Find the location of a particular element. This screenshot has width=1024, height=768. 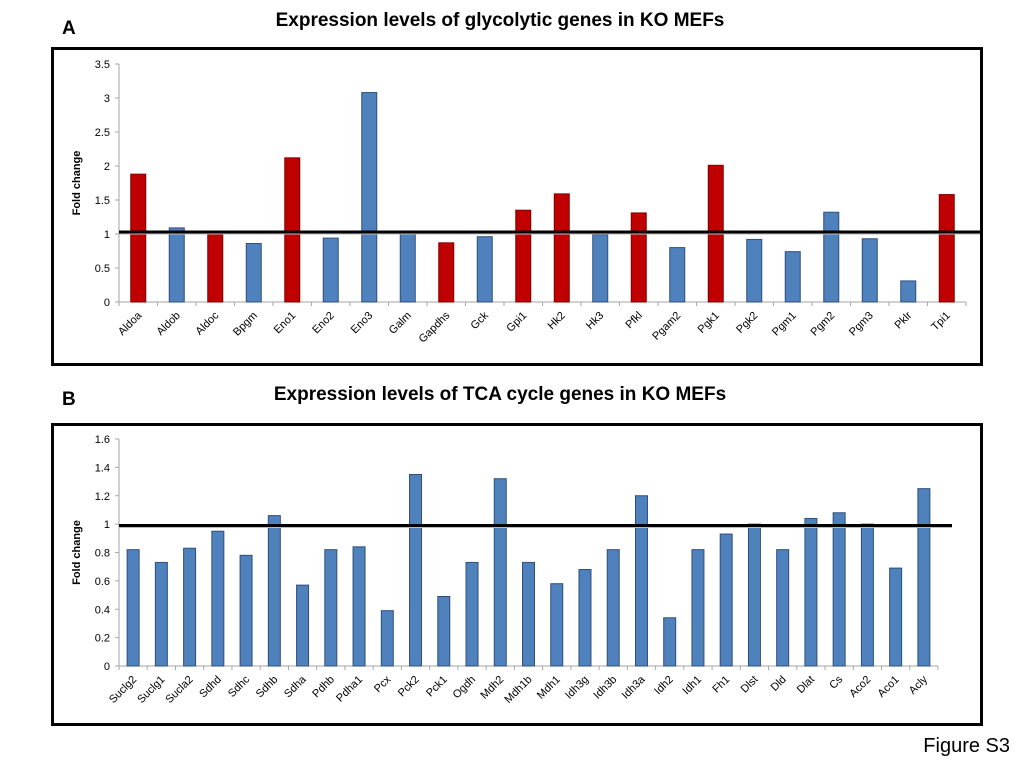

y-tick-label-a: 0 is located at coordinates (107, 303).